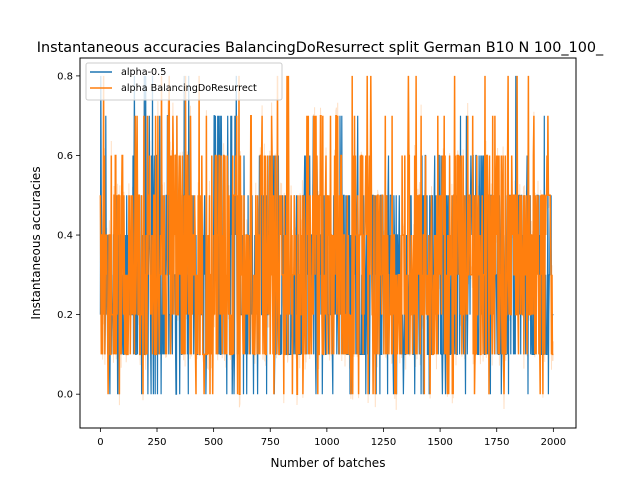 This screenshot has height=480, width=640. What do you see at coordinates (65, 395) in the screenshot?
I see `y-tick-label: 0.0` at bounding box center [65, 395].